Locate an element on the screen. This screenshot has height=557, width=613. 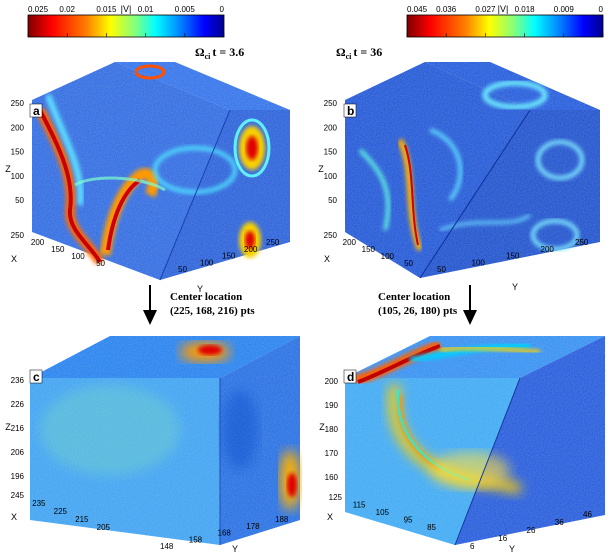
z-tick-label: 170 is located at coordinates (332, 453).